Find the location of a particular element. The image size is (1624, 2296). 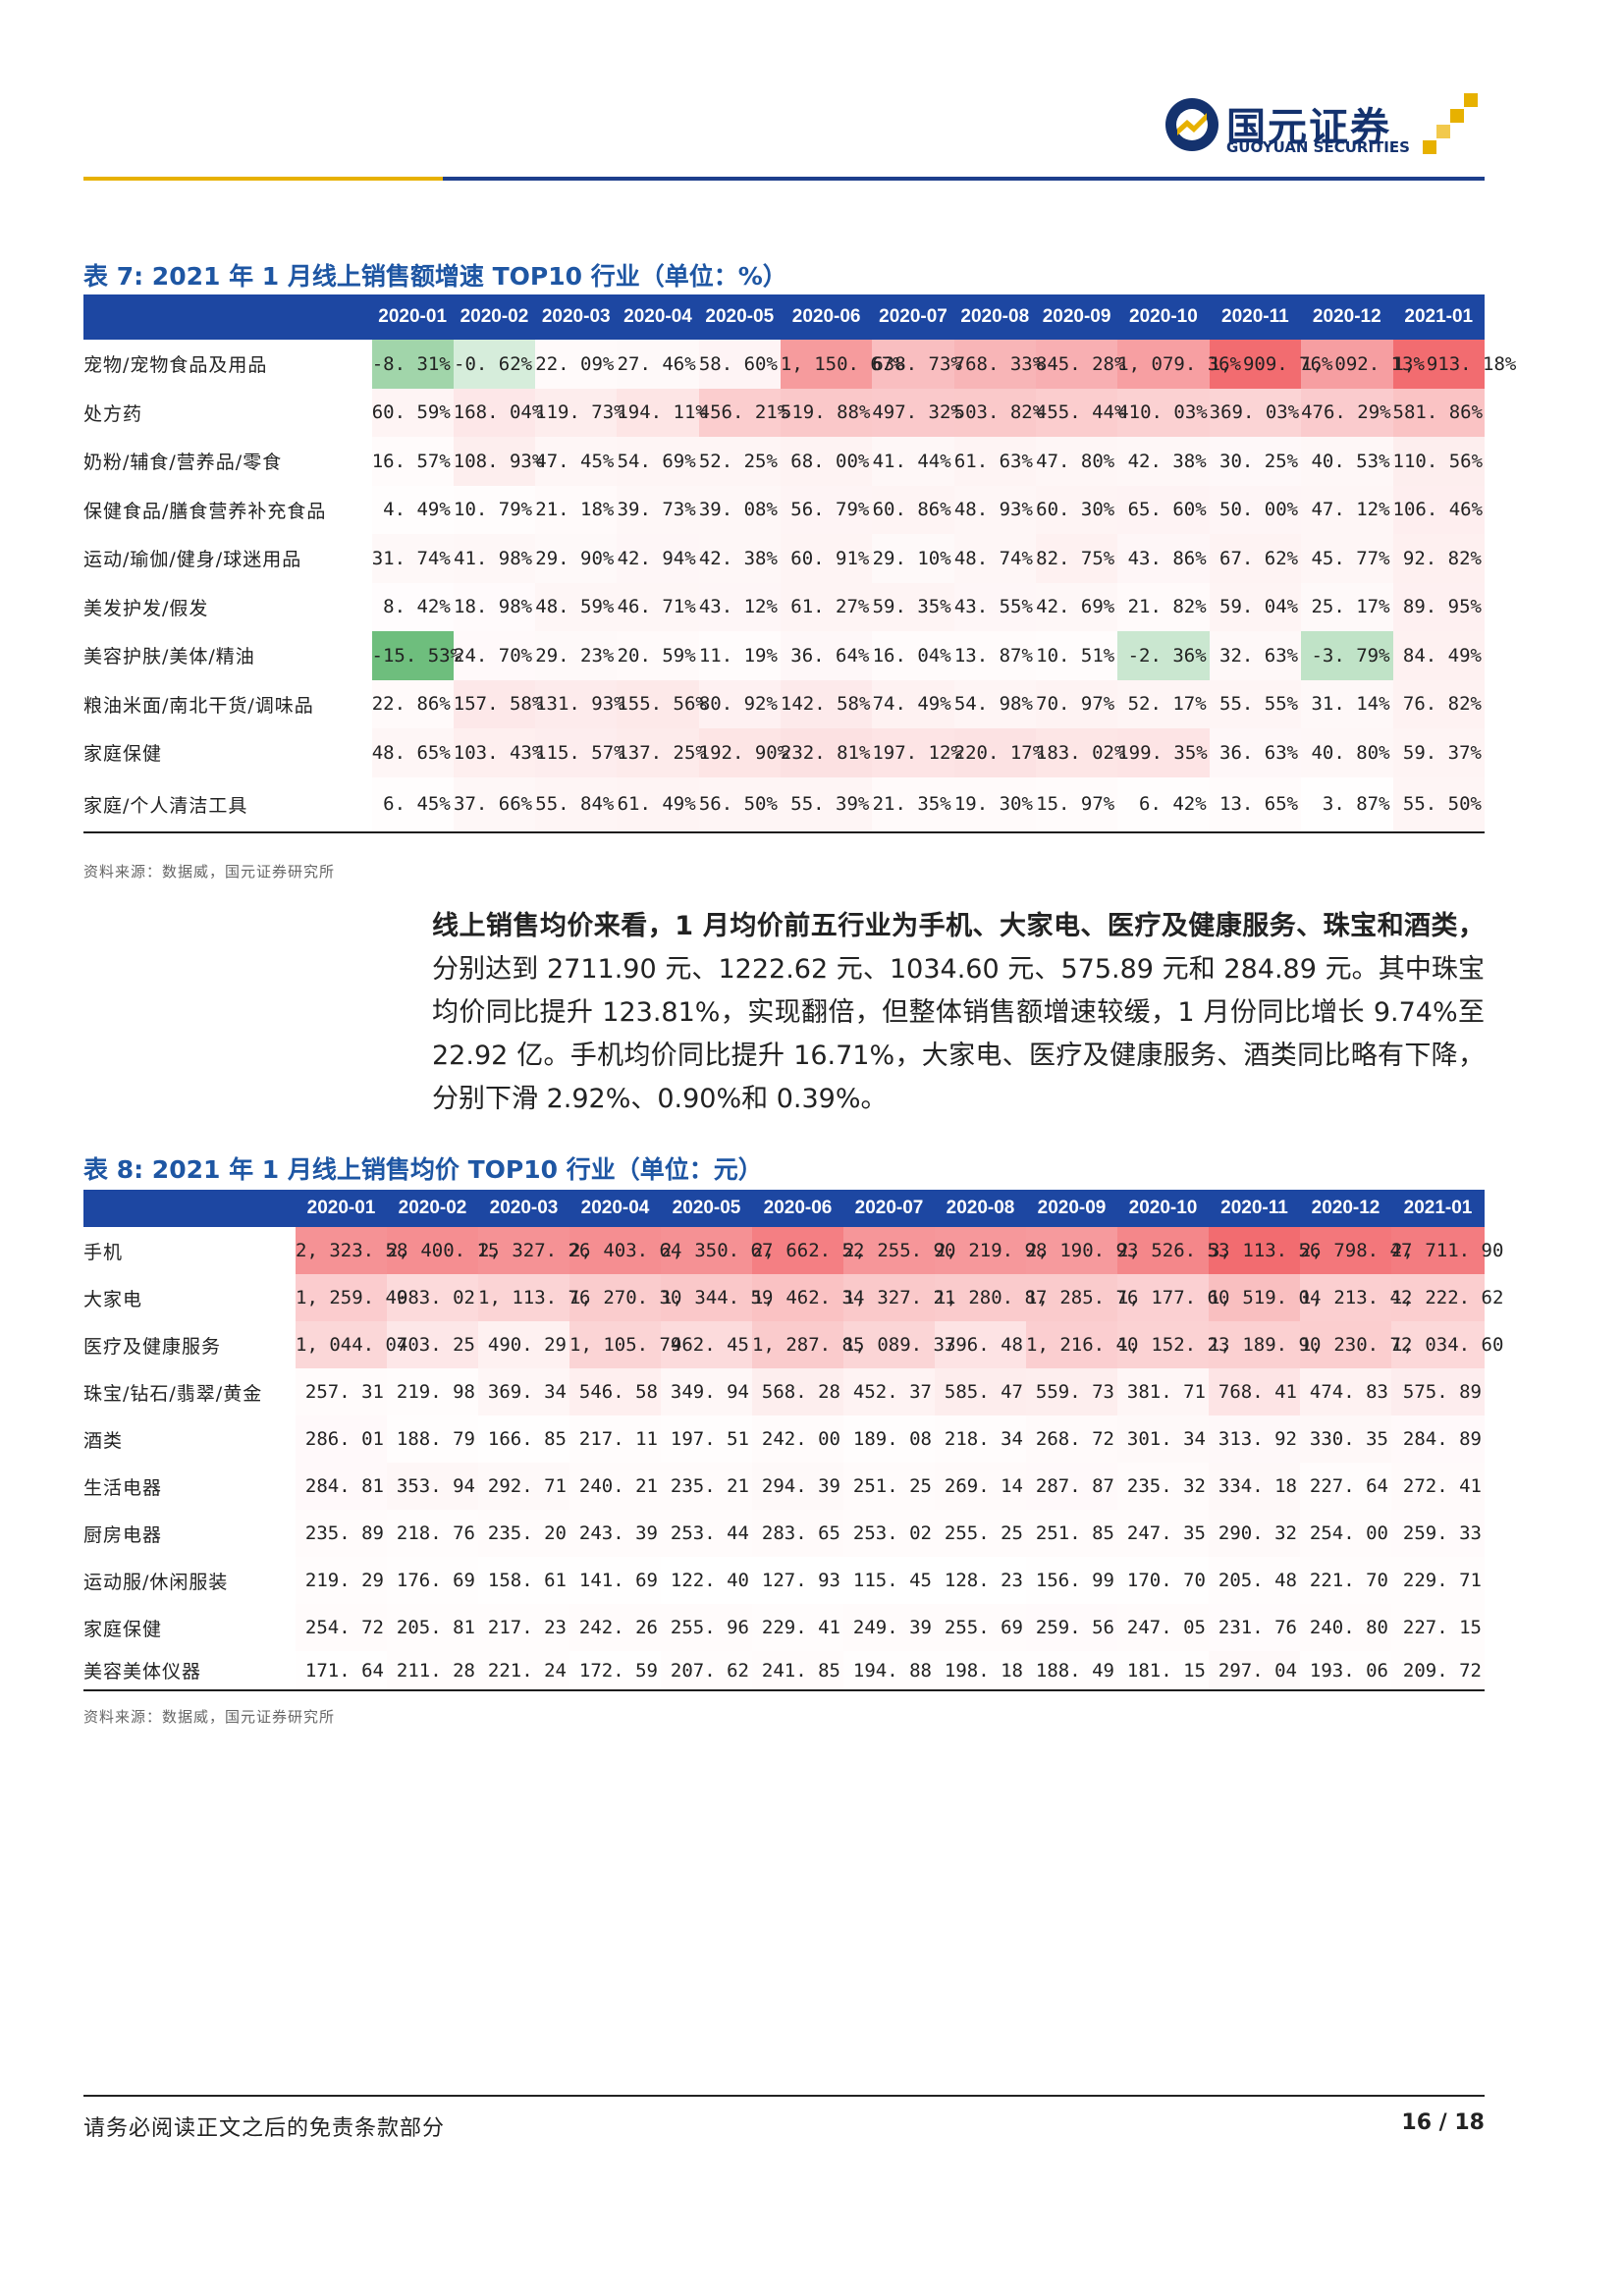

table-cell: 1, 222. 62 is located at coordinates (1447, 1298).